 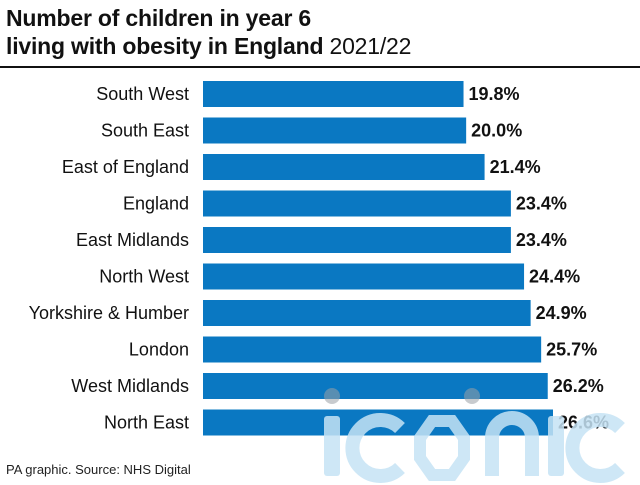 What do you see at coordinates (165, 46) in the screenshot?
I see `title-line-2-bold: living with obesity in England` at bounding box center [165, 46].